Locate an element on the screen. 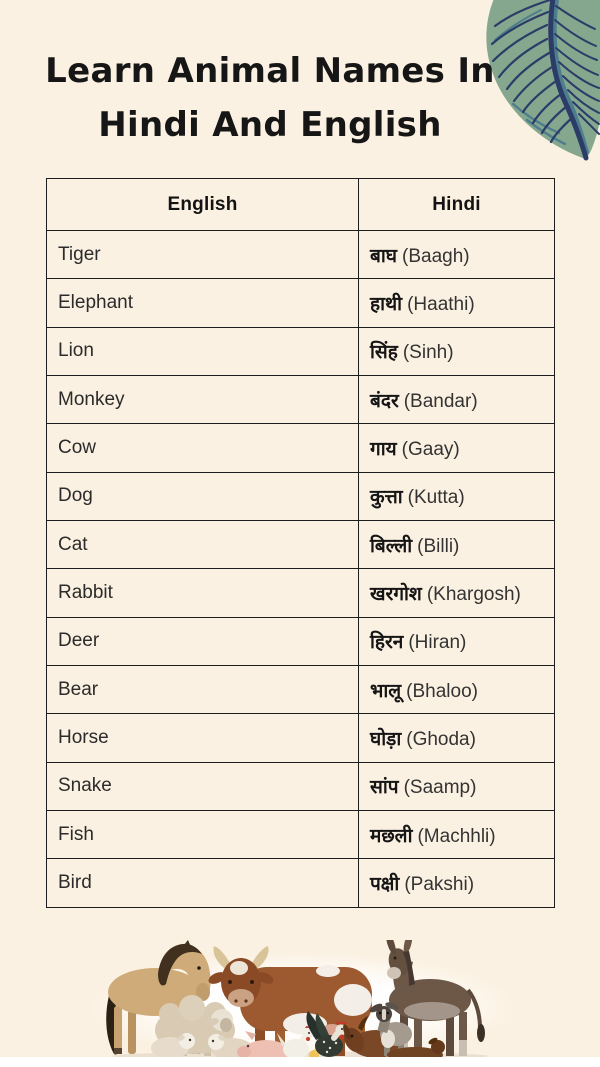  rooster-illustration is located at coordinates (328, 1034).